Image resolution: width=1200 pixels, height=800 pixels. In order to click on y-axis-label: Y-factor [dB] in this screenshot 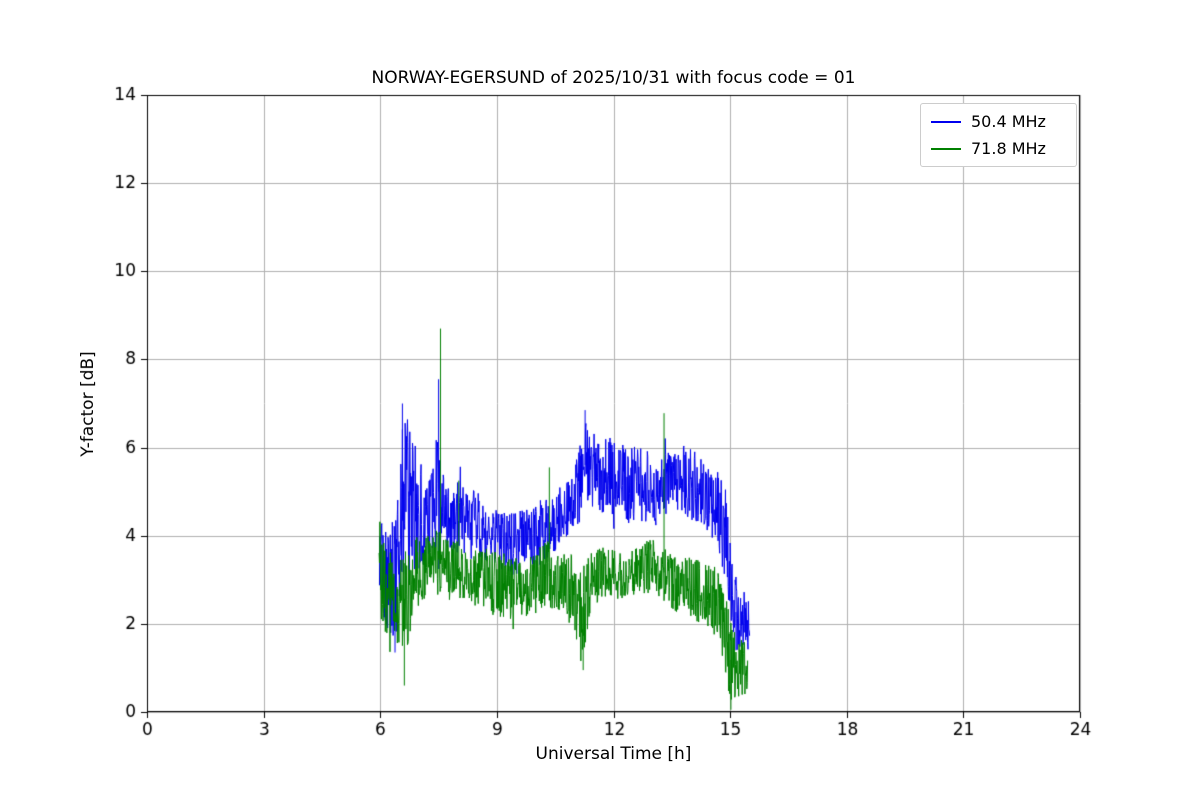, I will do `click(88, 404)`.